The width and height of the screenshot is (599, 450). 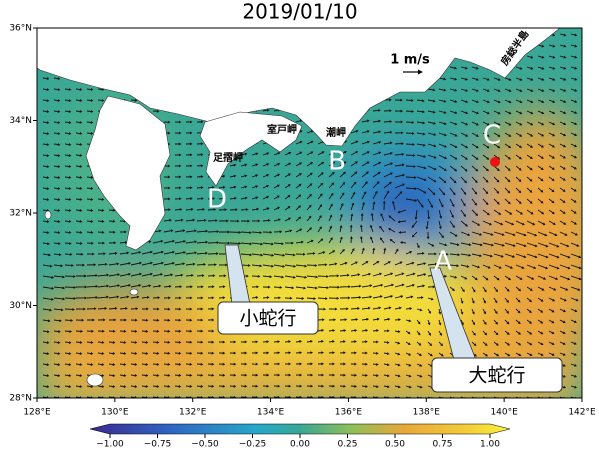 What do you see at coordinates (336, 132) in the screenshot?
I see `place-name: 潮岬` at bounding box center [336, 132].